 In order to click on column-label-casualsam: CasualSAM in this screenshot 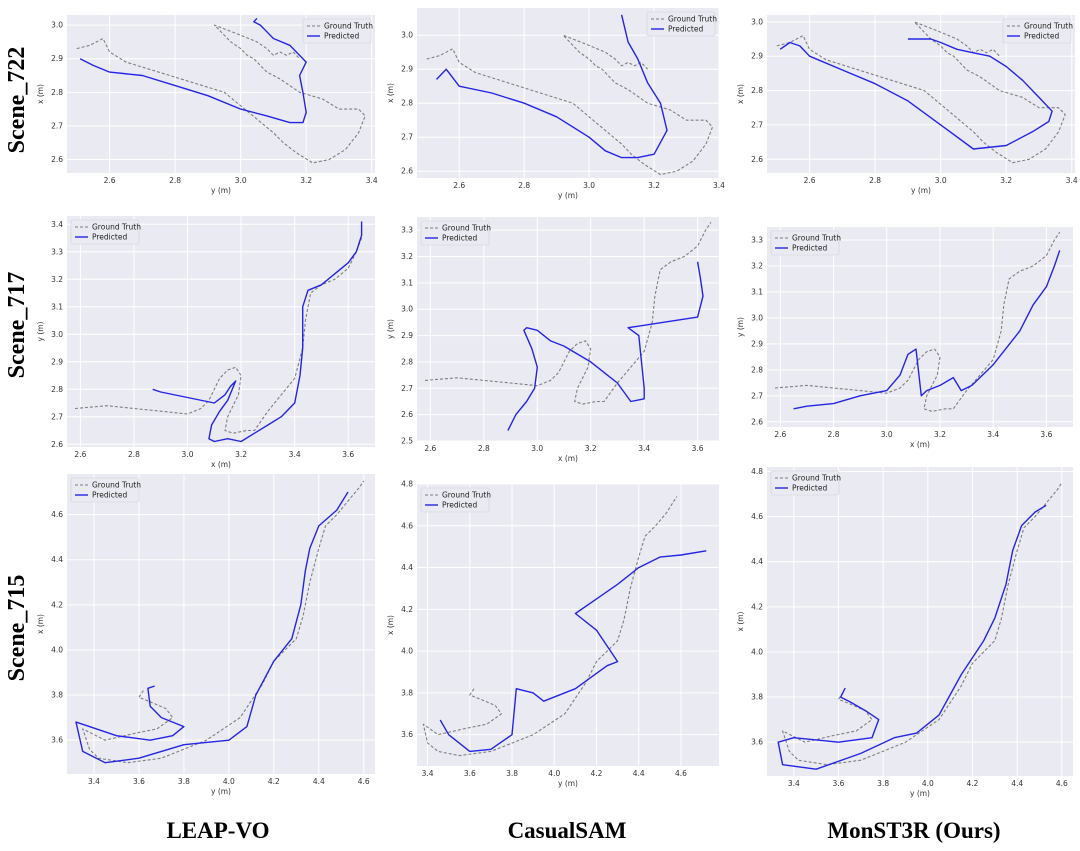, I will do `click(567, 830)`.